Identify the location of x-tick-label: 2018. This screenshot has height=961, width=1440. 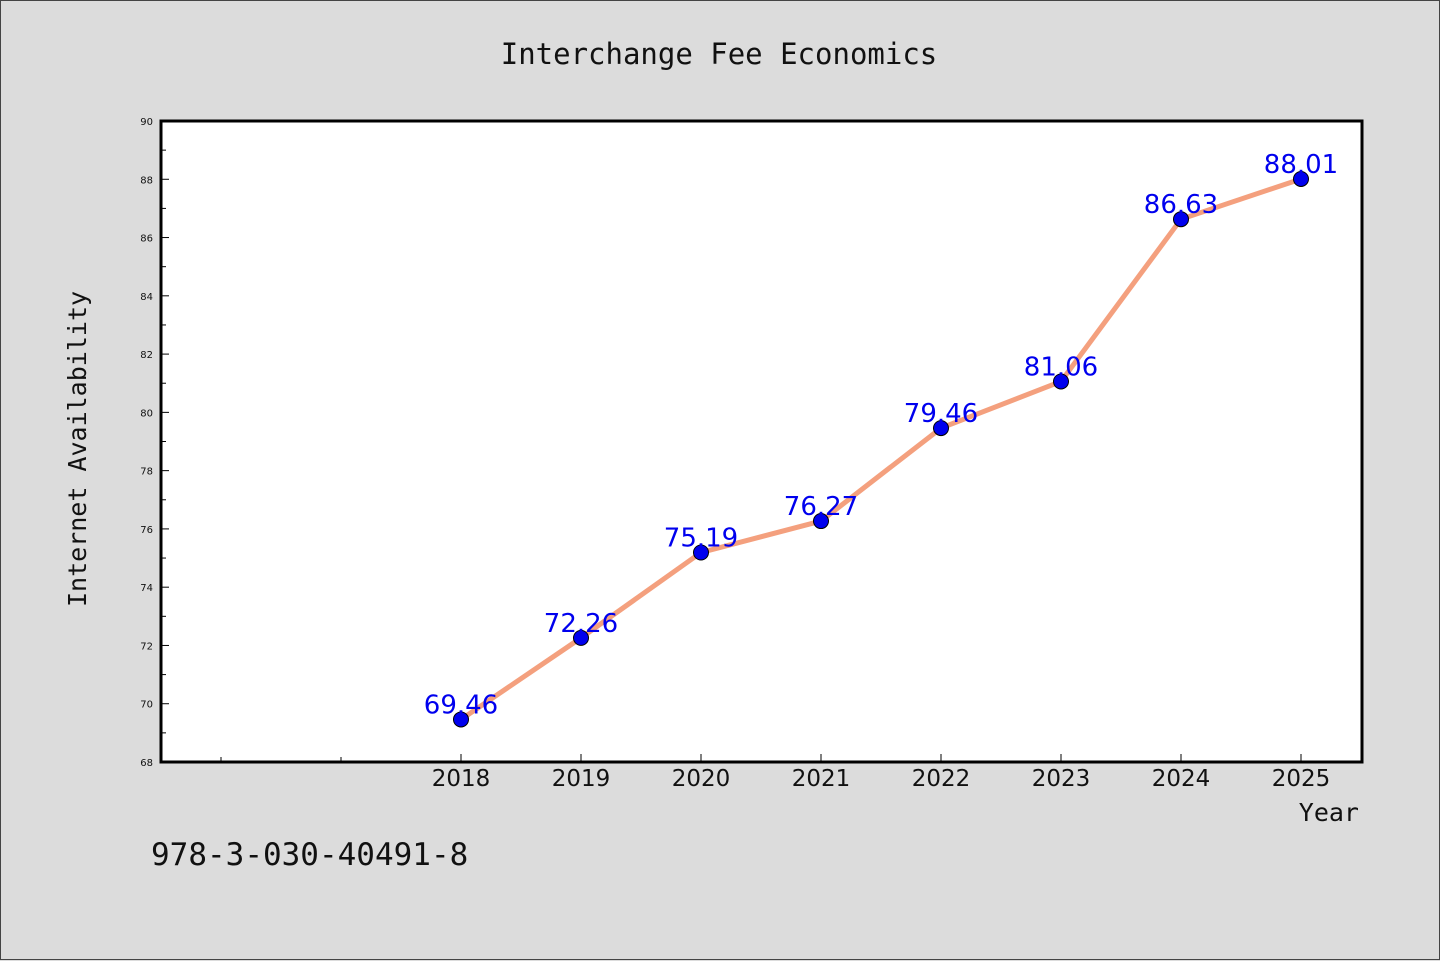
(461, 779).